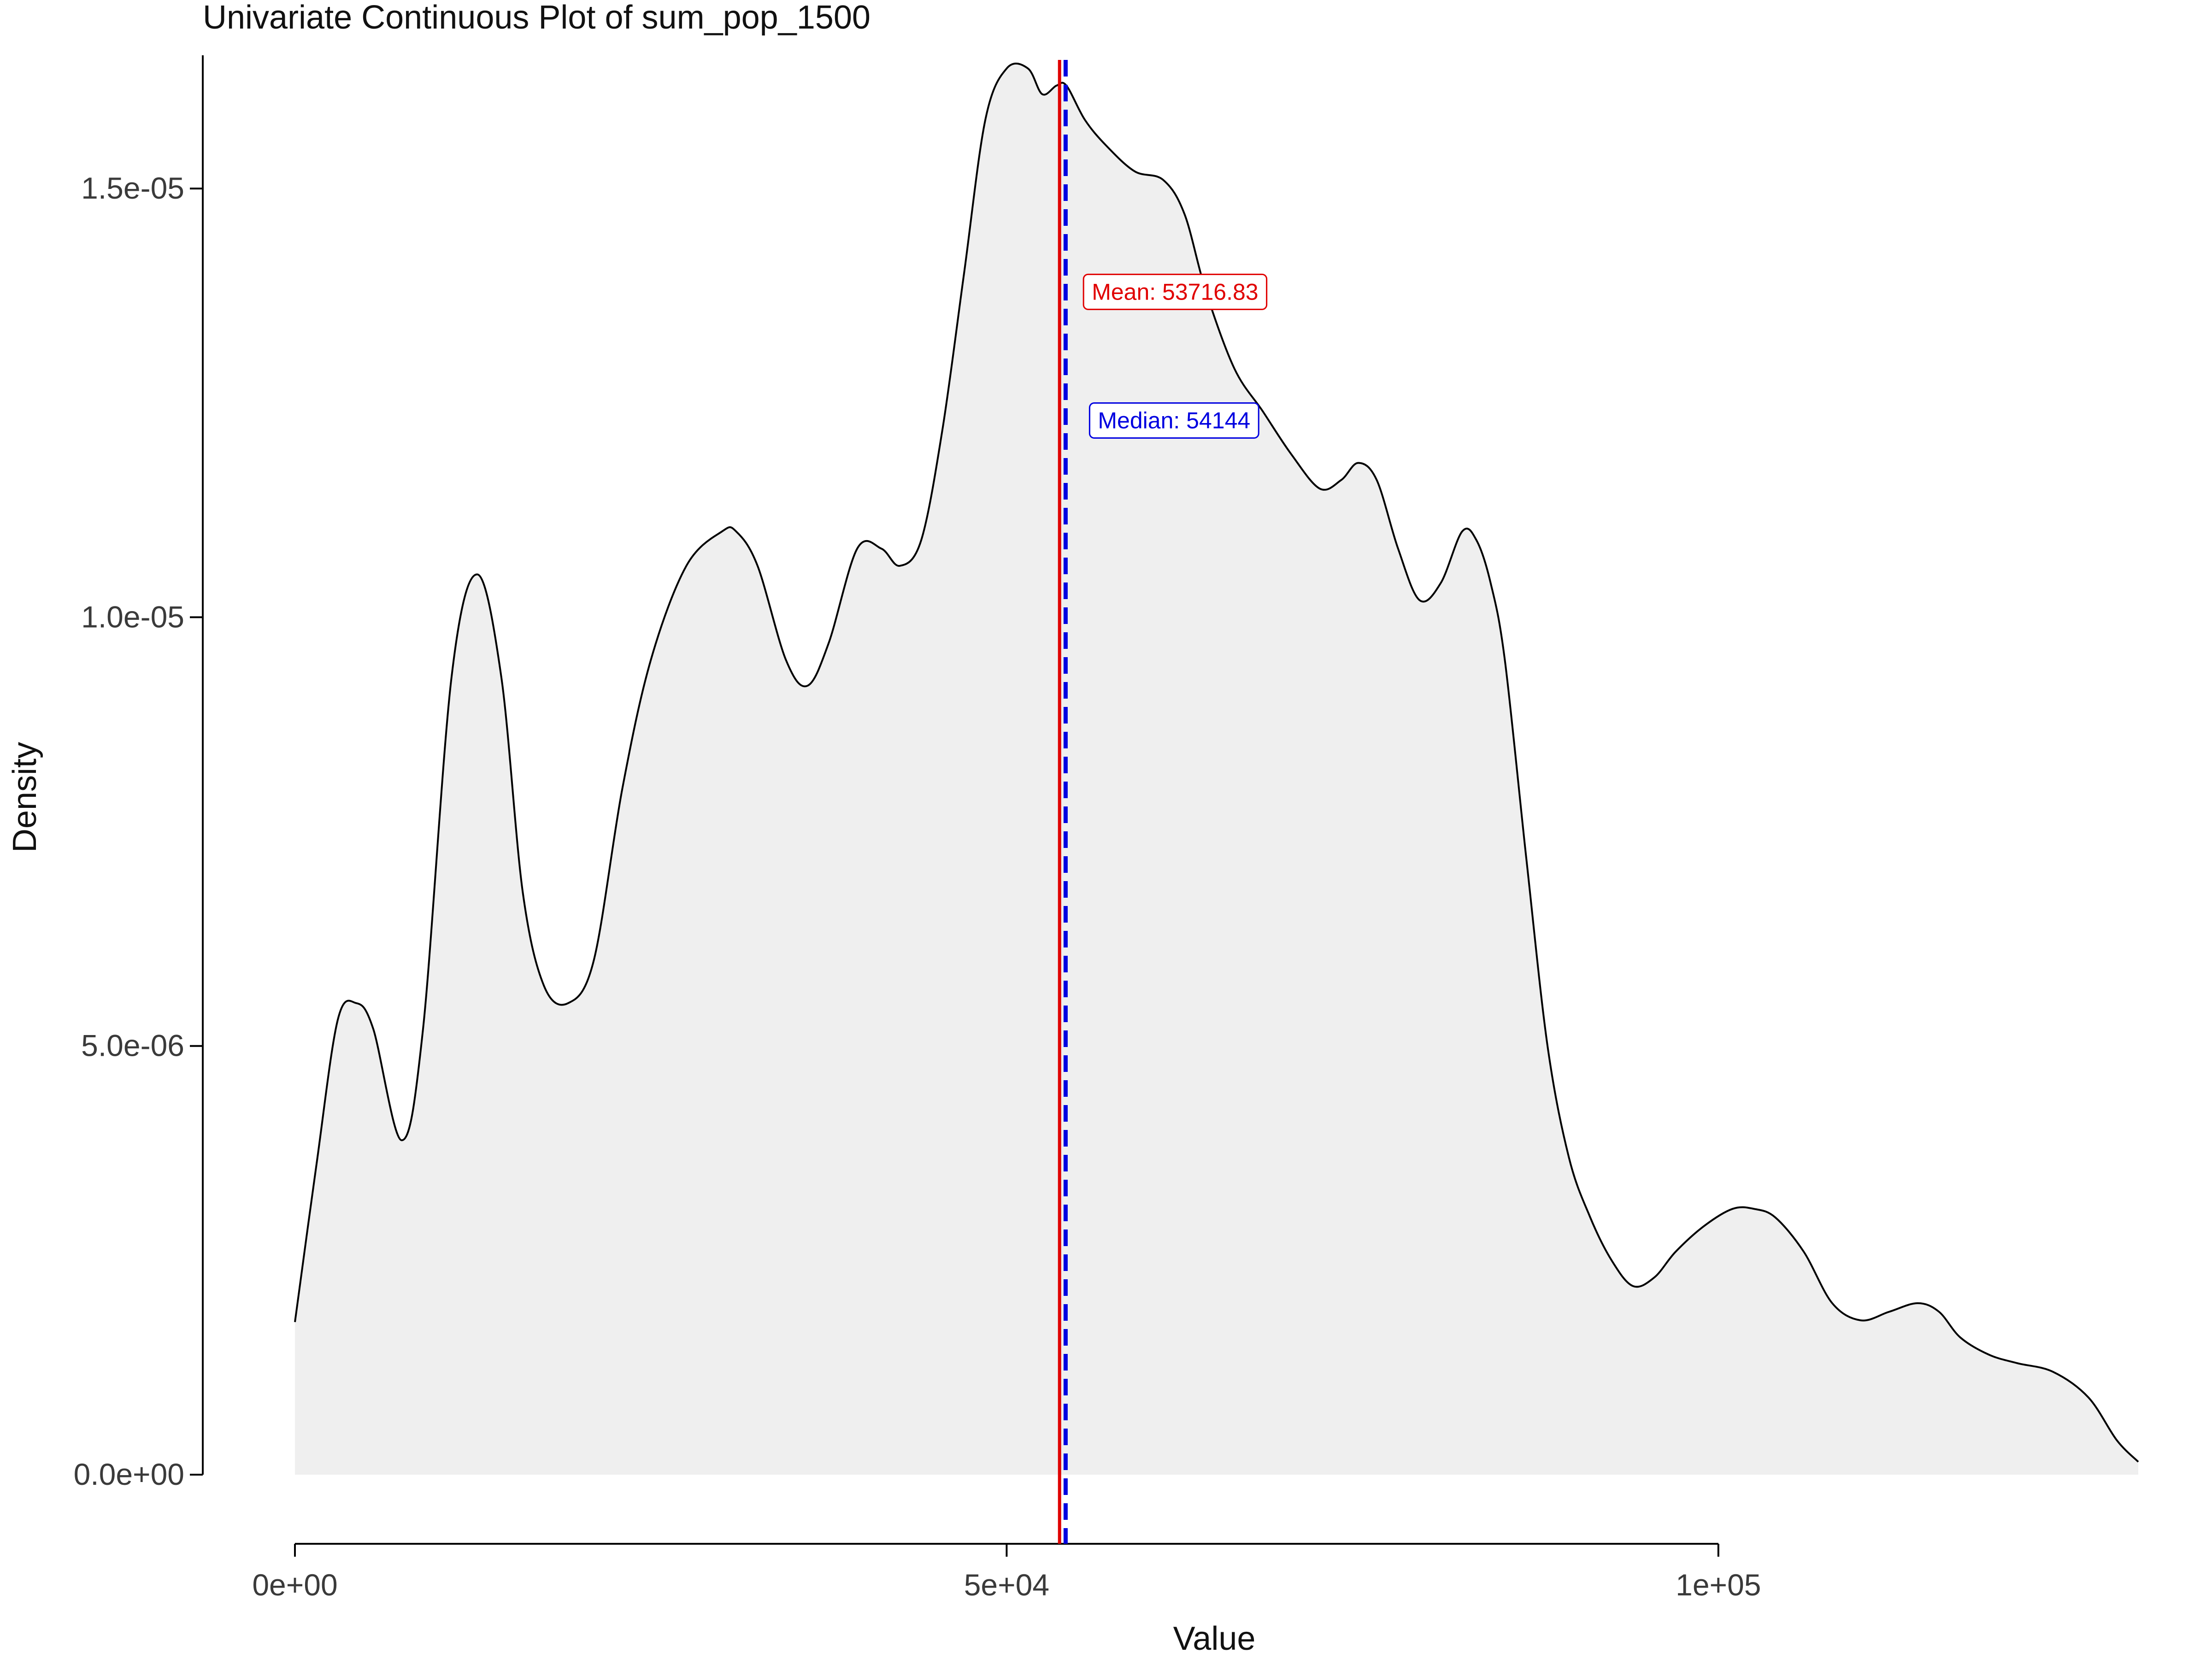 The height and width of the screenshot is (1659, 2212). I want to click on mean-label: Mean: 53716.83, so click(1175, 291).